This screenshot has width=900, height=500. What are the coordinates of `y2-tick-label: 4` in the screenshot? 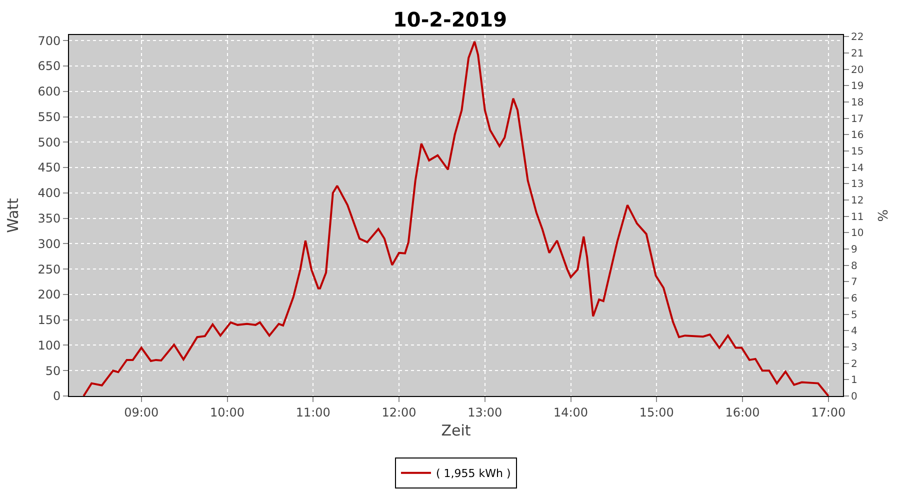 It's located at (854, 332).